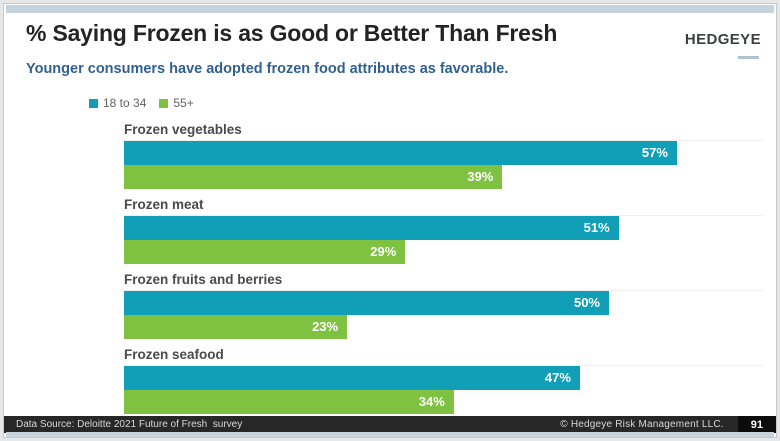  What do you see at coordinates (289, 402) in the screenshot?
I see `bar-55plus: 34%` at bounding box center [289, 402].